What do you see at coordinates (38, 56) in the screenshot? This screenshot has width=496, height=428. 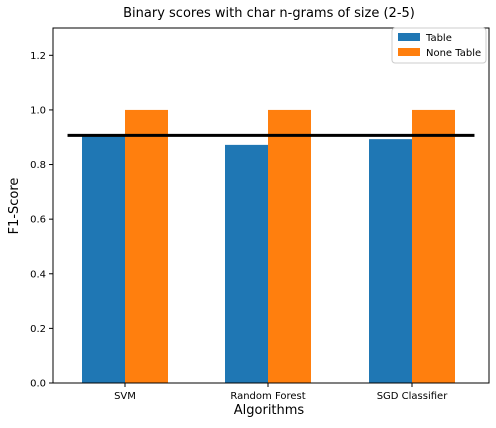 I see `y-tick-label: 1.2` at bounding box center [38, 56].